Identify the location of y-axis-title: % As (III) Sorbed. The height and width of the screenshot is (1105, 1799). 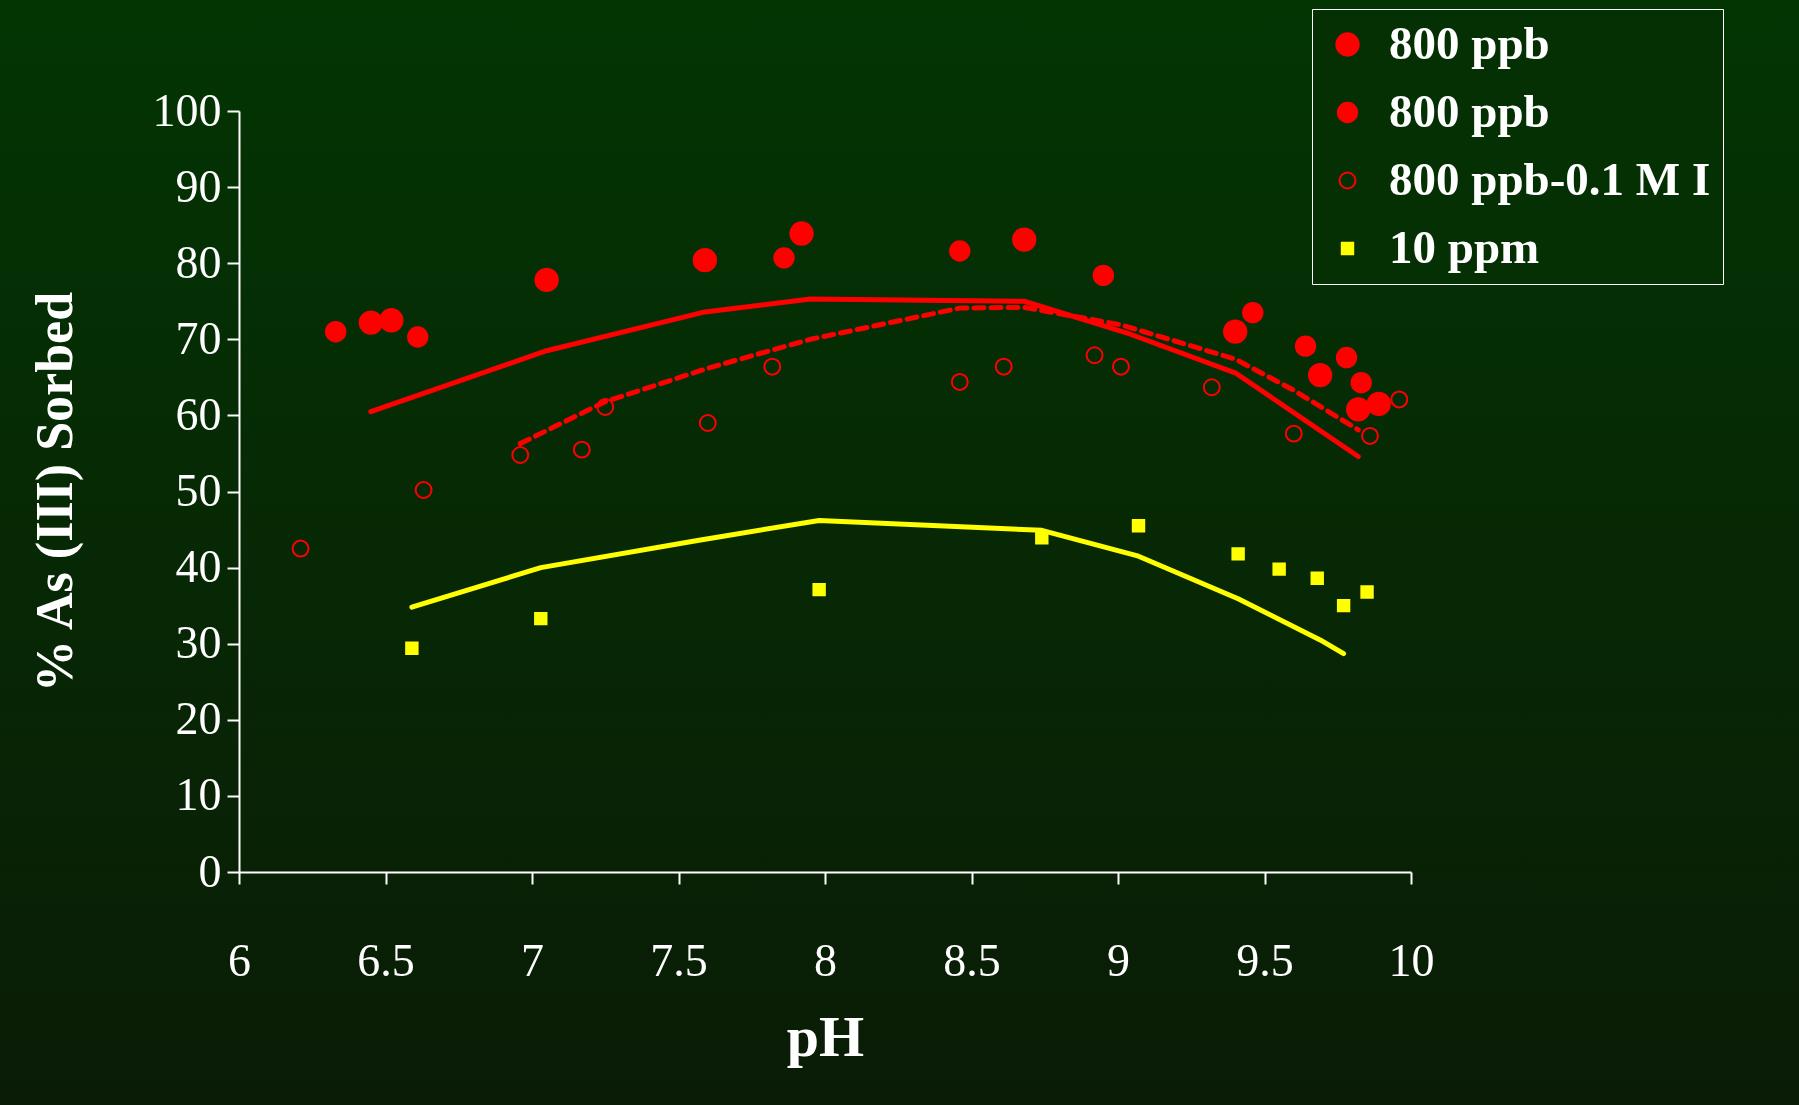
(54, 492).